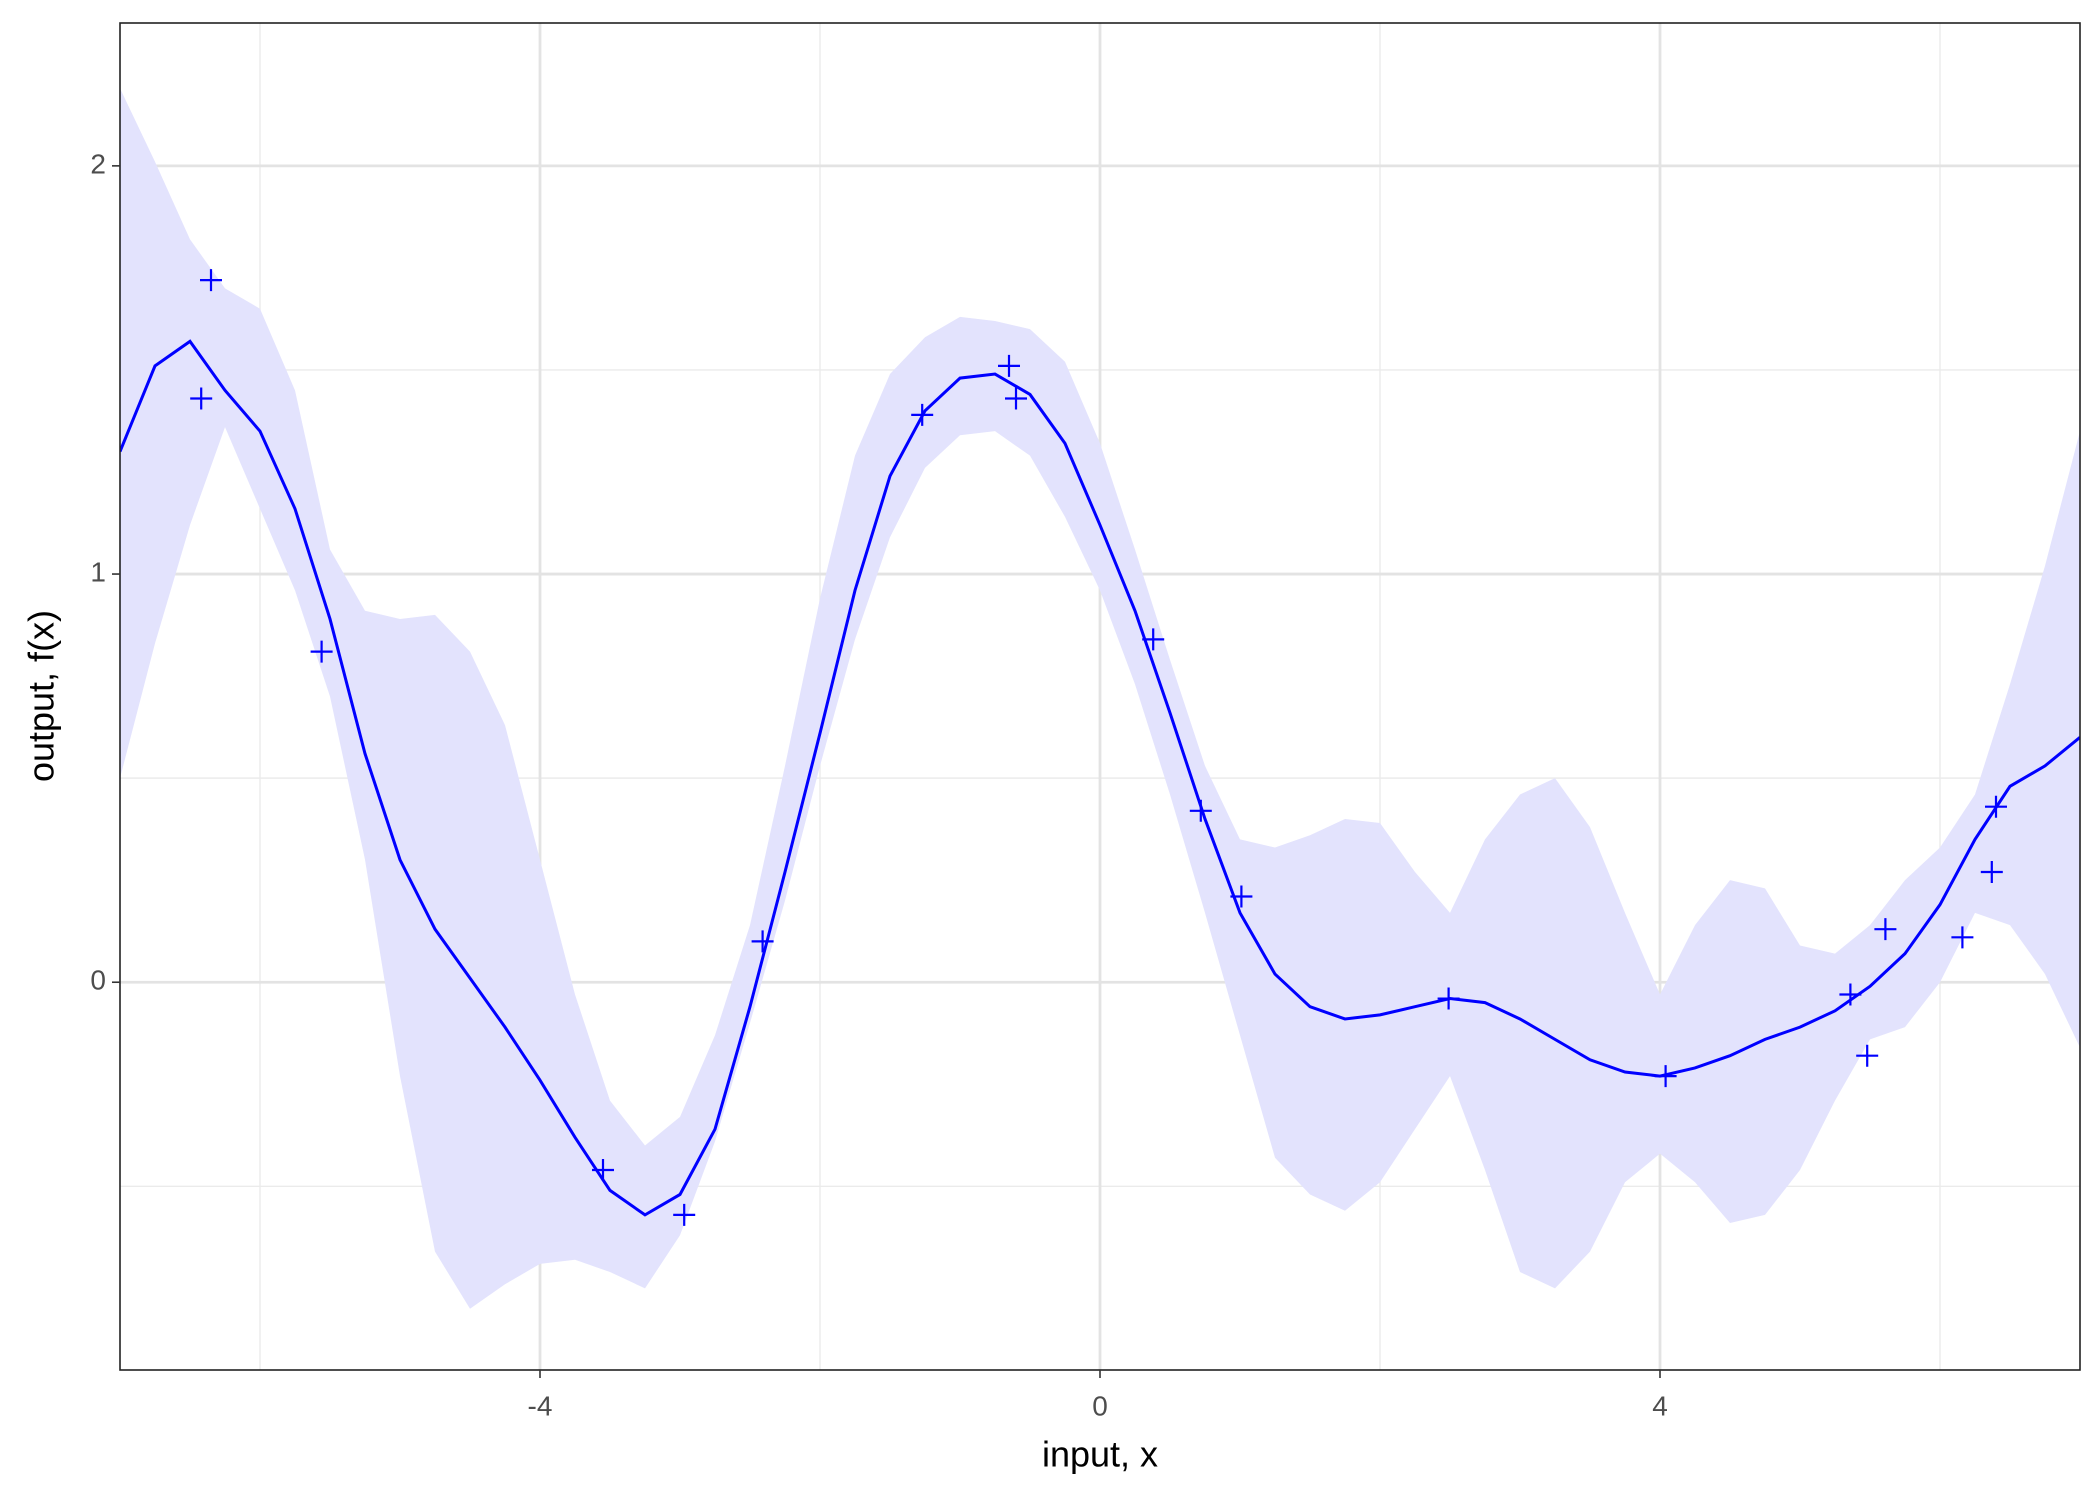 This screenshot has height=1505, width=2100. I want to click on x-tick-label: -4, so click(540, 1405).